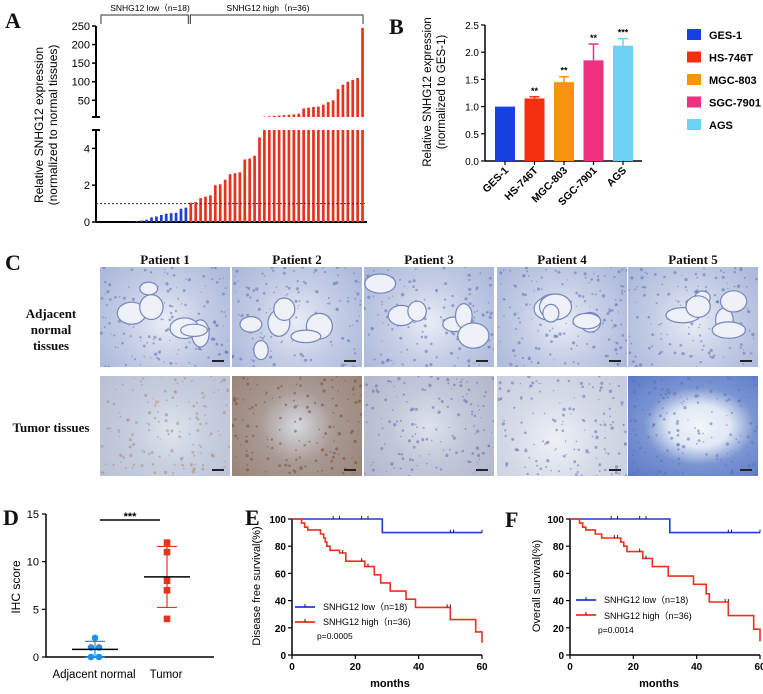 The width and height of the screenshot is (763, 694). What do you see at coordinates (149, 288) in the screenshot?
I see `gland-lumen` at bounding box center [149, 288].